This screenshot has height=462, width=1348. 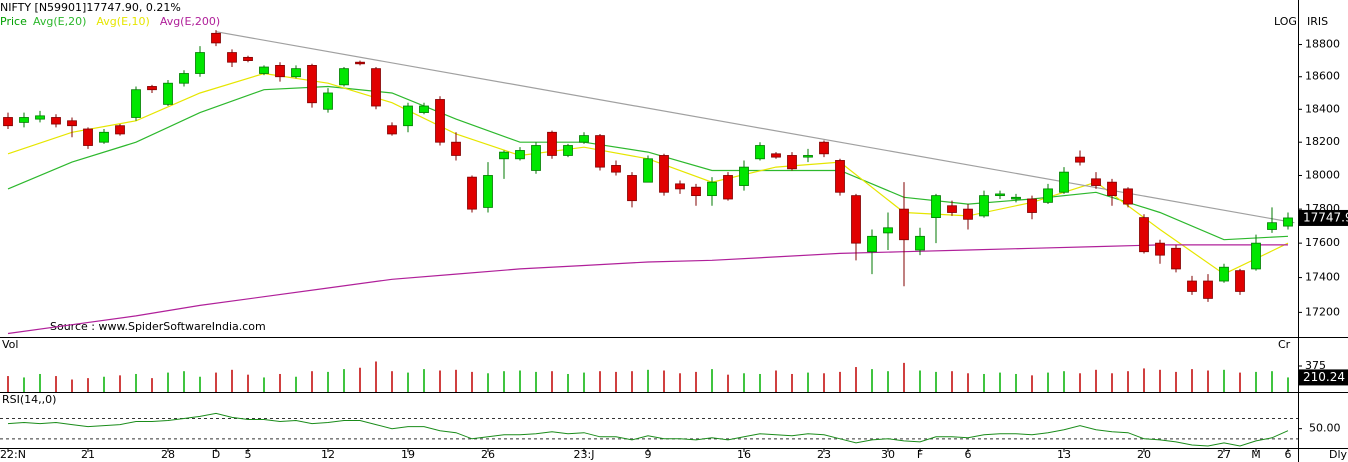 What do you see at coordinates (648, 454) in the screenshot?
I see `x-tick-label: 9` at bounding box center [648, 454].